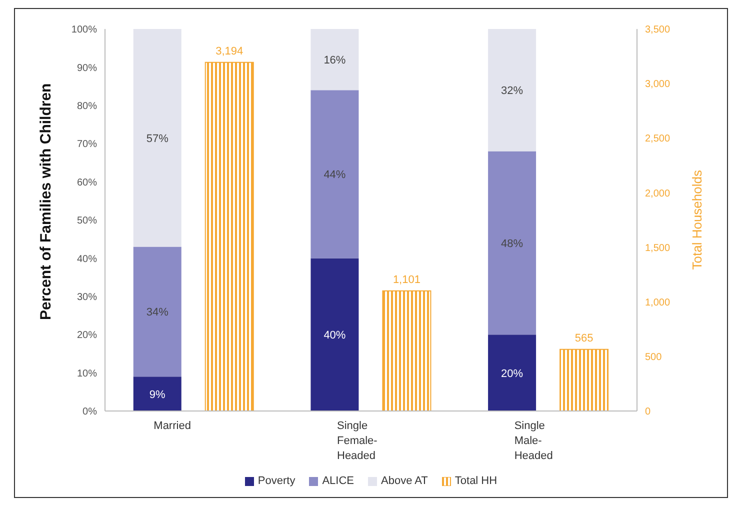  What do you see at coordinates (87, 259) in the screenshot?
I see `y-tick-label: 40%` at bounding box center [87, 259].